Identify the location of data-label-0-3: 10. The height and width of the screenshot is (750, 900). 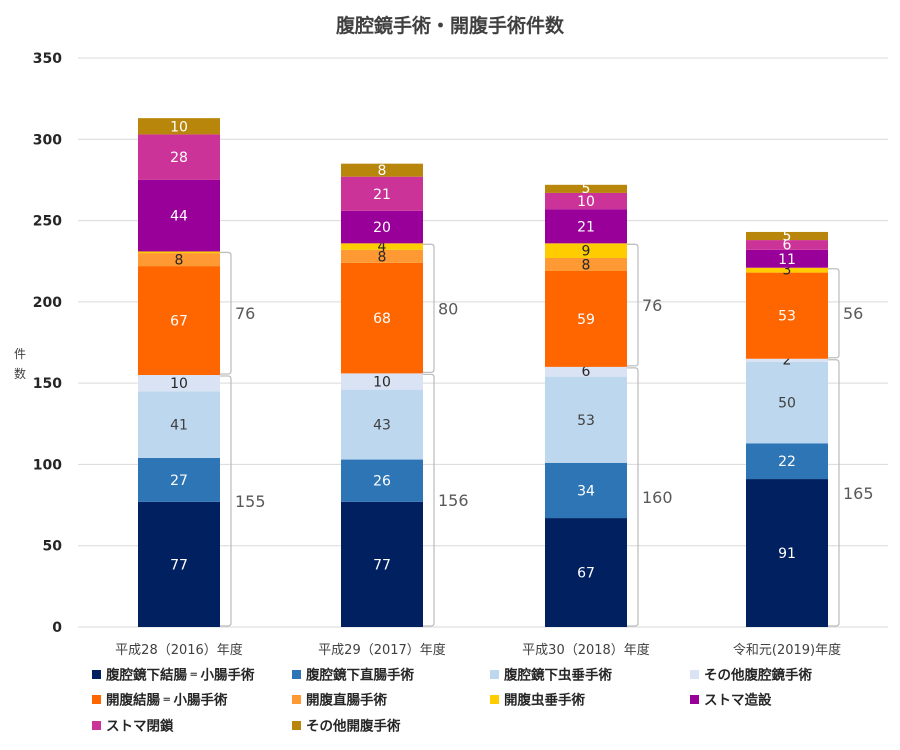
(179, 384).